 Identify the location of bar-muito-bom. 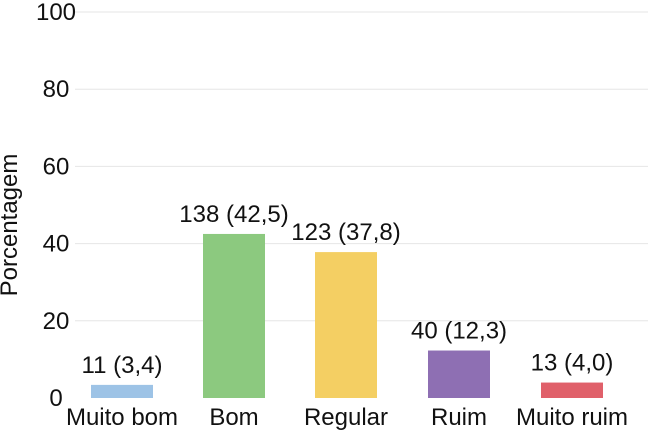
(122, 391).